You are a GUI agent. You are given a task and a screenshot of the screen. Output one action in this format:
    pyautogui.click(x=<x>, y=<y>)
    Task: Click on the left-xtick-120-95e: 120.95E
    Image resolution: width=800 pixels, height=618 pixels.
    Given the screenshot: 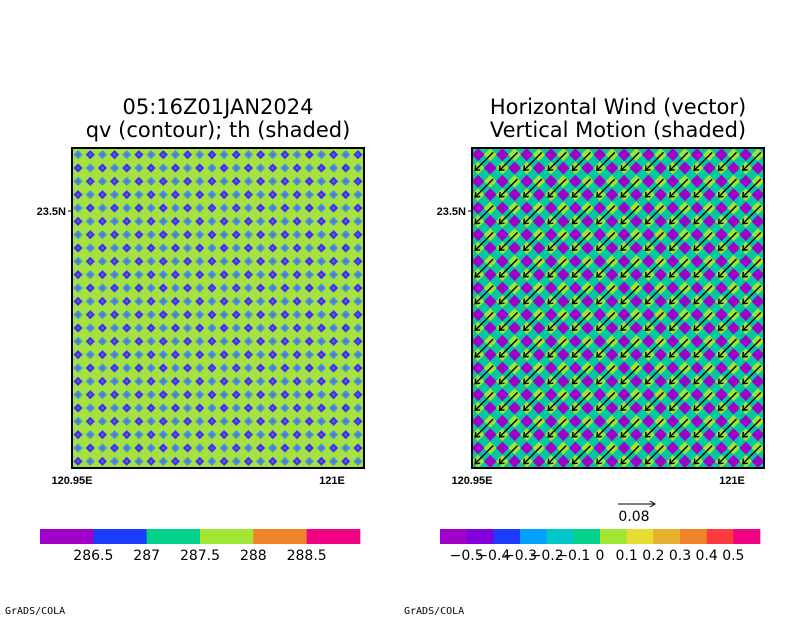 What is the action you would take?
    pyautogui.click(x=72, y=481)
    